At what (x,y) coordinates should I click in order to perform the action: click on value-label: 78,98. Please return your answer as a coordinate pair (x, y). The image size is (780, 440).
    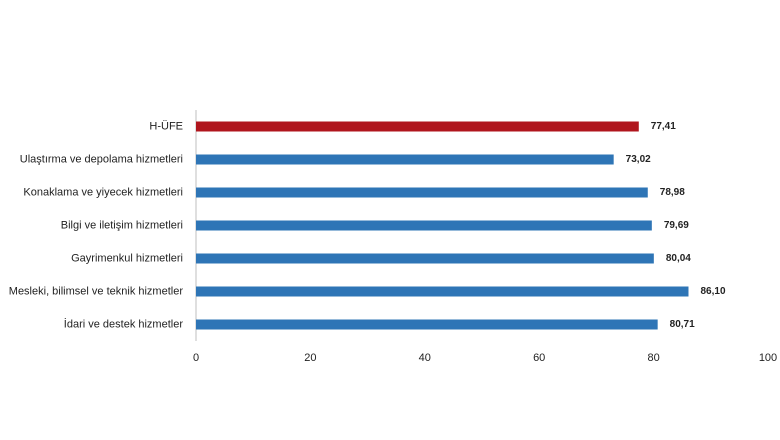
    Looking at the image, I should click on (672, 192).